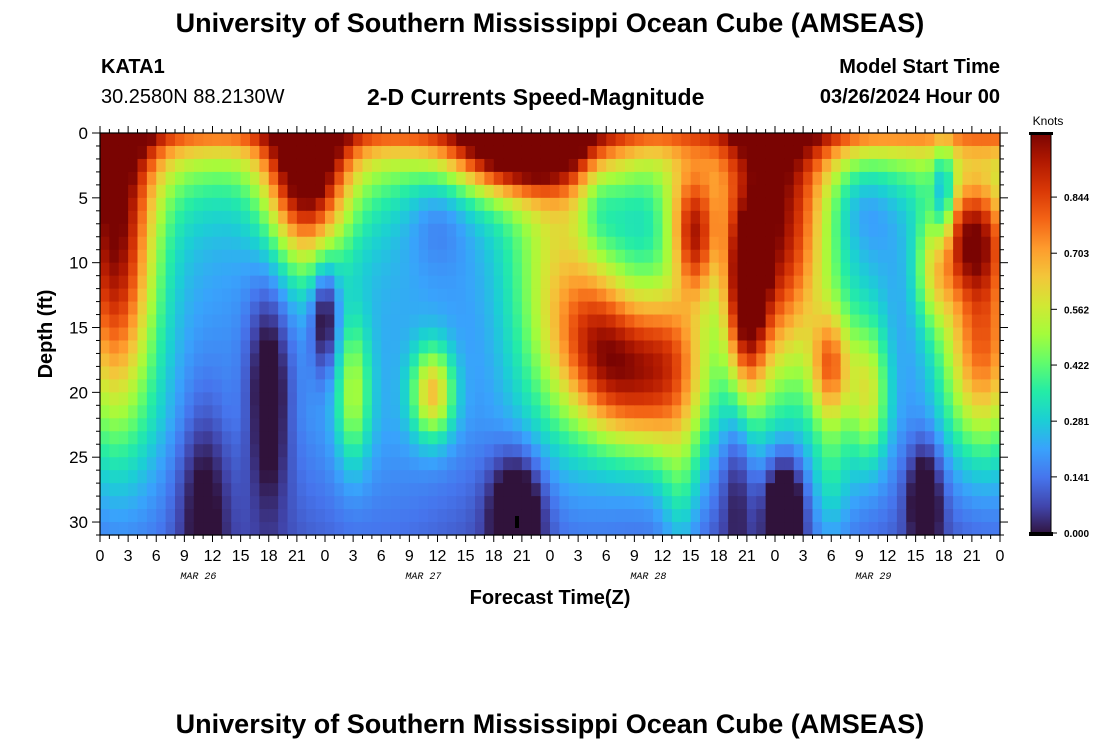 This screenshot has height=750, width=1100. What do you see at coordinates (100, 556) in the screenshot?
I see `x-tick-label: 0` at bounding box center [100, 556].